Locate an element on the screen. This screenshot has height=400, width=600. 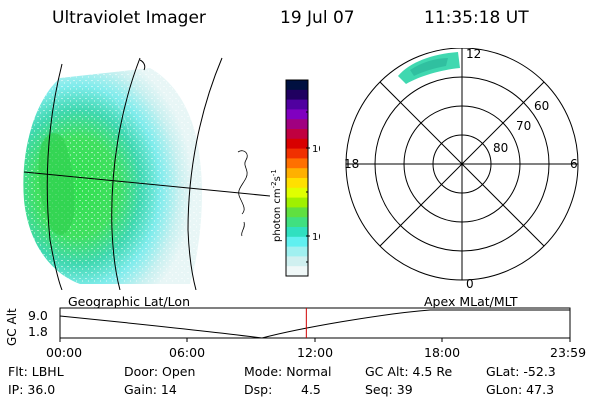
altitude-curve is located at coordinates (314, 324).